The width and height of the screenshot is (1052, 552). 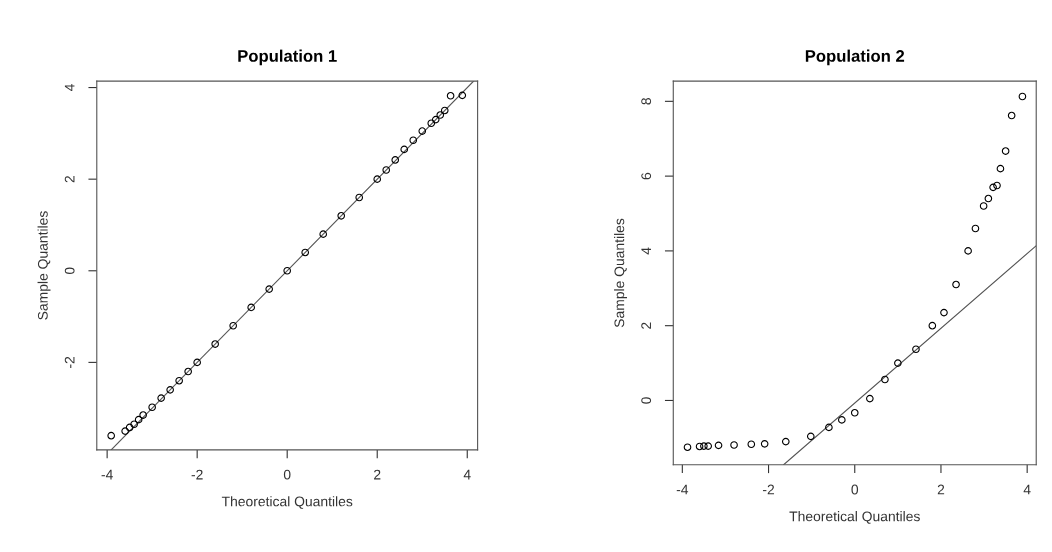 I want to click on chart-title: Population 2, so click(x=855, y=57).